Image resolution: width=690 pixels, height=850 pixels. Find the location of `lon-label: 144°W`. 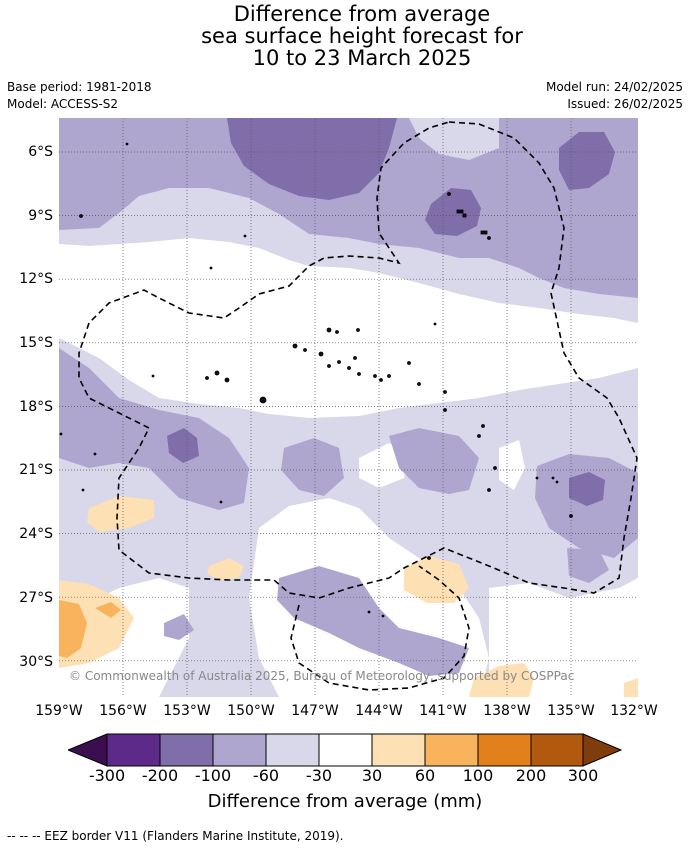

lon-label: 144°W is located at coordinates (379, 711).